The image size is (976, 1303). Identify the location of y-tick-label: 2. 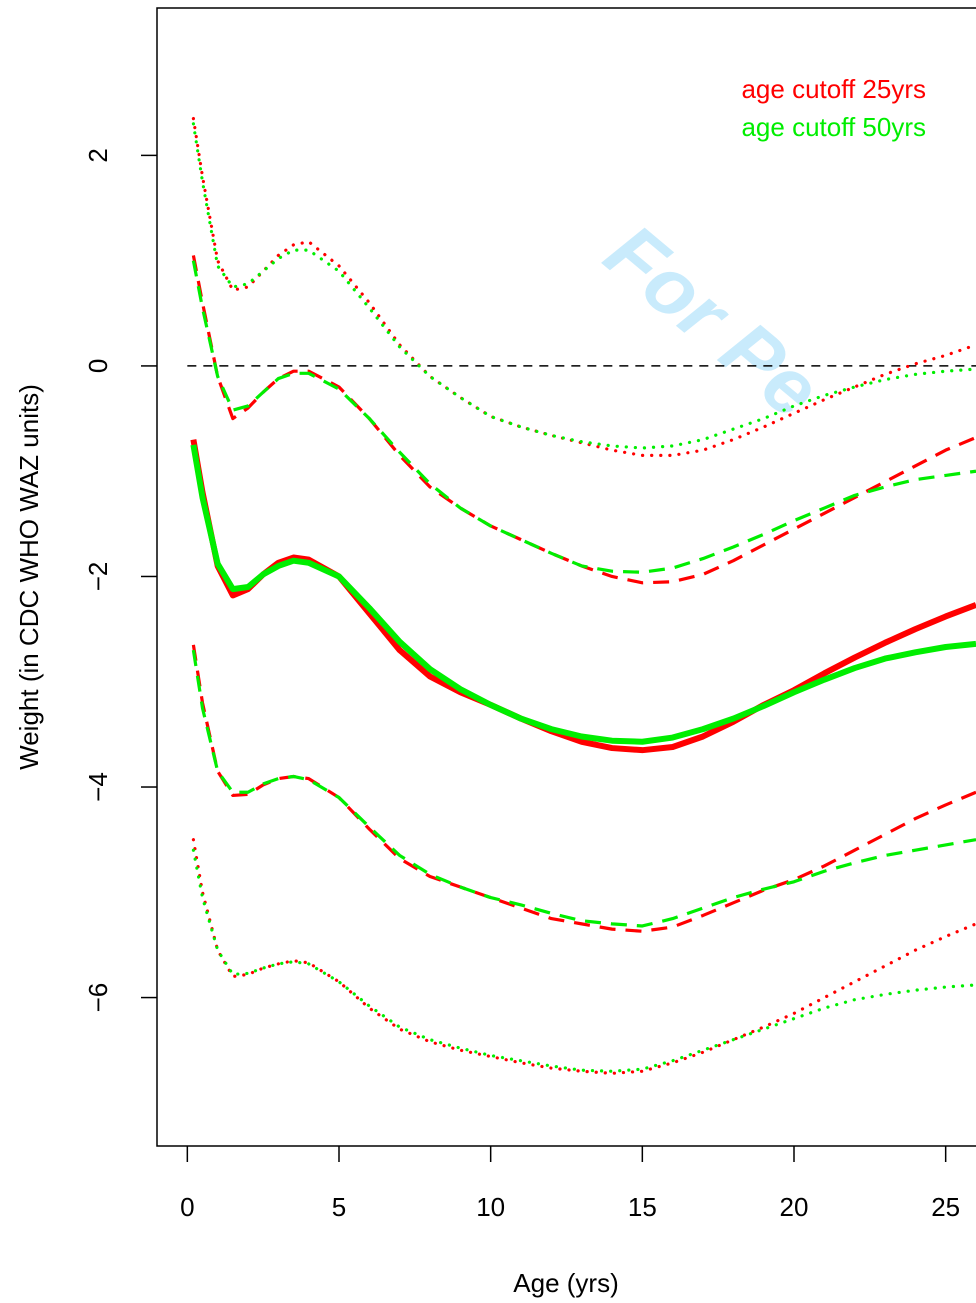
(98, 155).